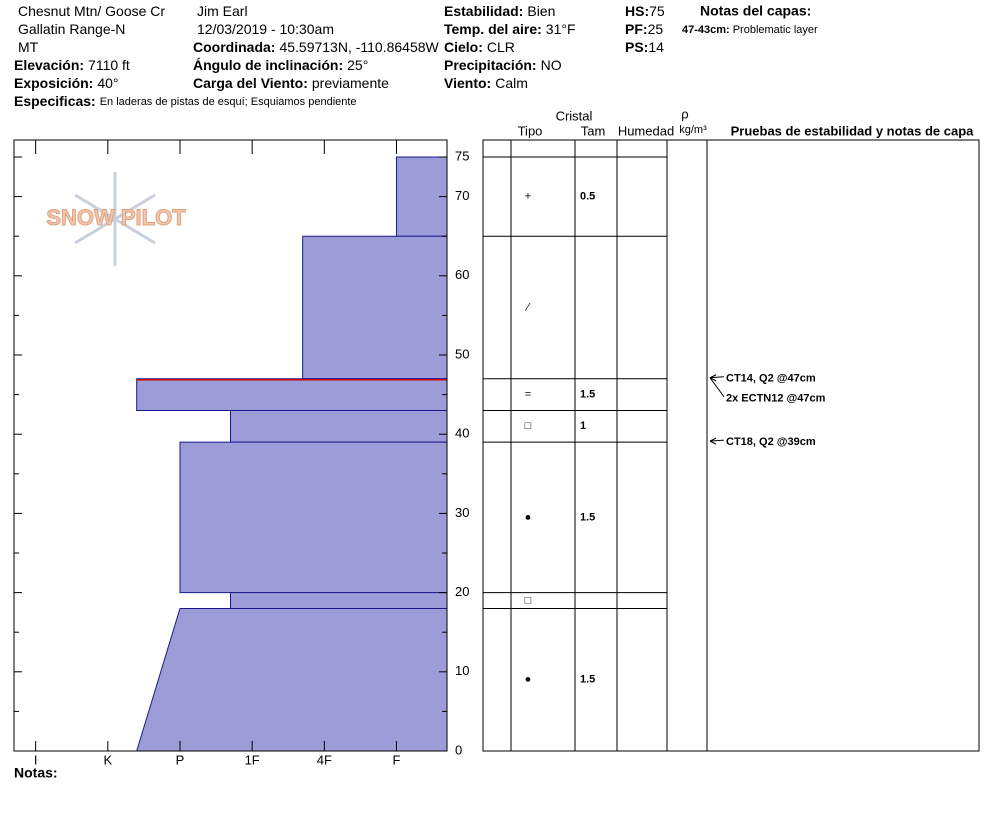 This screenshot has height=840, width=994. I want to click on header-field: Estabilidad: Bien, so click(499, 11).